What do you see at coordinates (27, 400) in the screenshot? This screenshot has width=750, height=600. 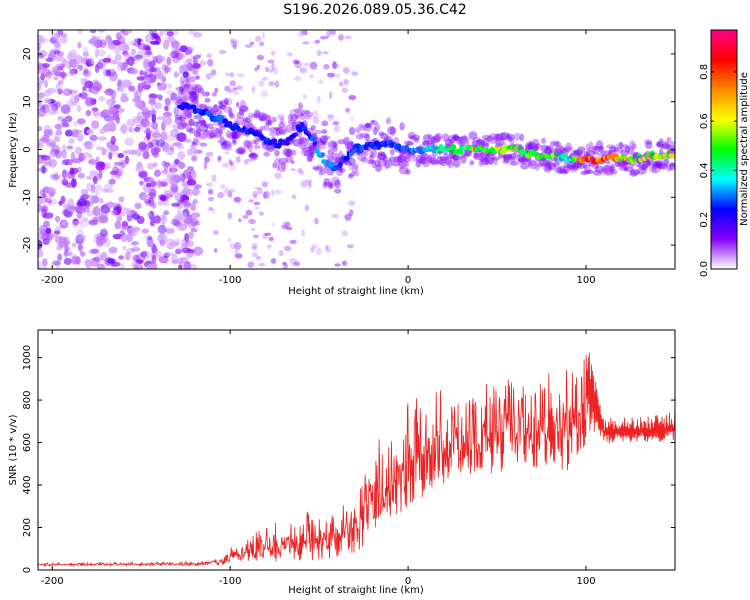 I see `y-tick-label: 800` at bounding box center [27, 400].